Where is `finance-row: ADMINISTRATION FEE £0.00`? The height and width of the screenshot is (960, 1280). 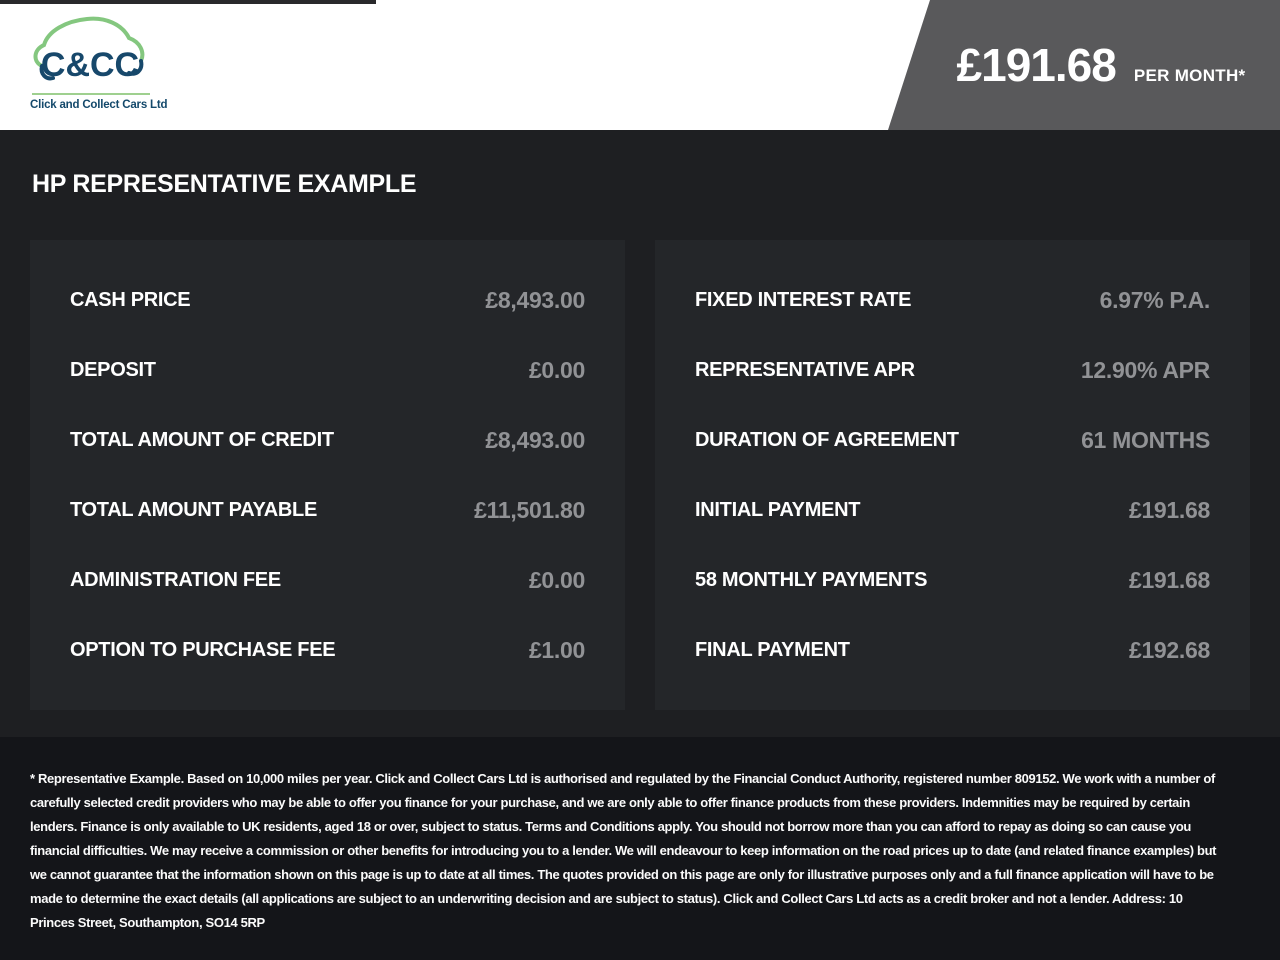
finance-row: ADMINISTRATION FEE £0.00 is located at coordinates (327, 580).